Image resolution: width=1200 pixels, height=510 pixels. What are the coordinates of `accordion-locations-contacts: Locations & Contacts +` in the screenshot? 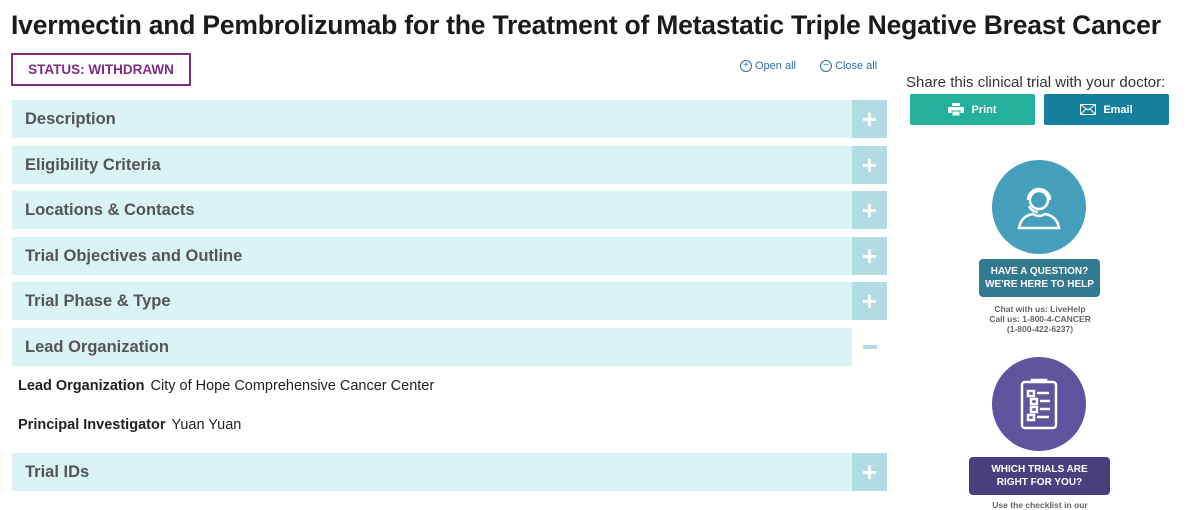 It's located at (449, 210).